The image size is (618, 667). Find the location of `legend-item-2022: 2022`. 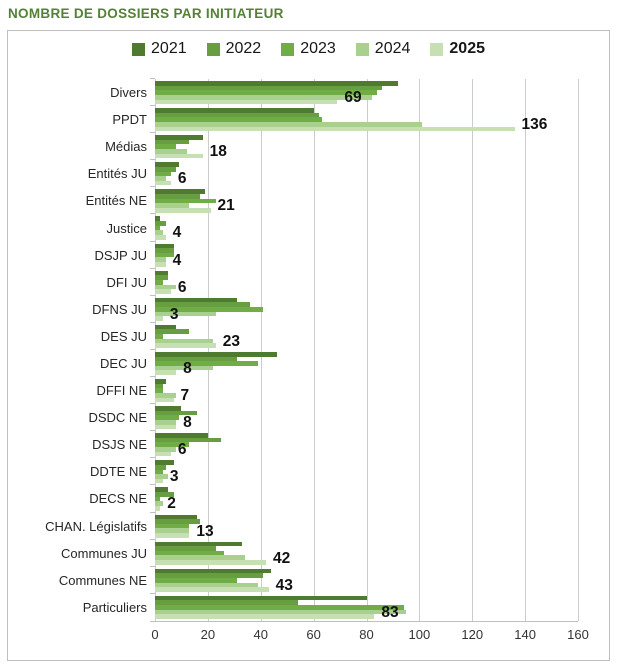

legend-item-2022: 2022 is located at coordinates (234, 49).